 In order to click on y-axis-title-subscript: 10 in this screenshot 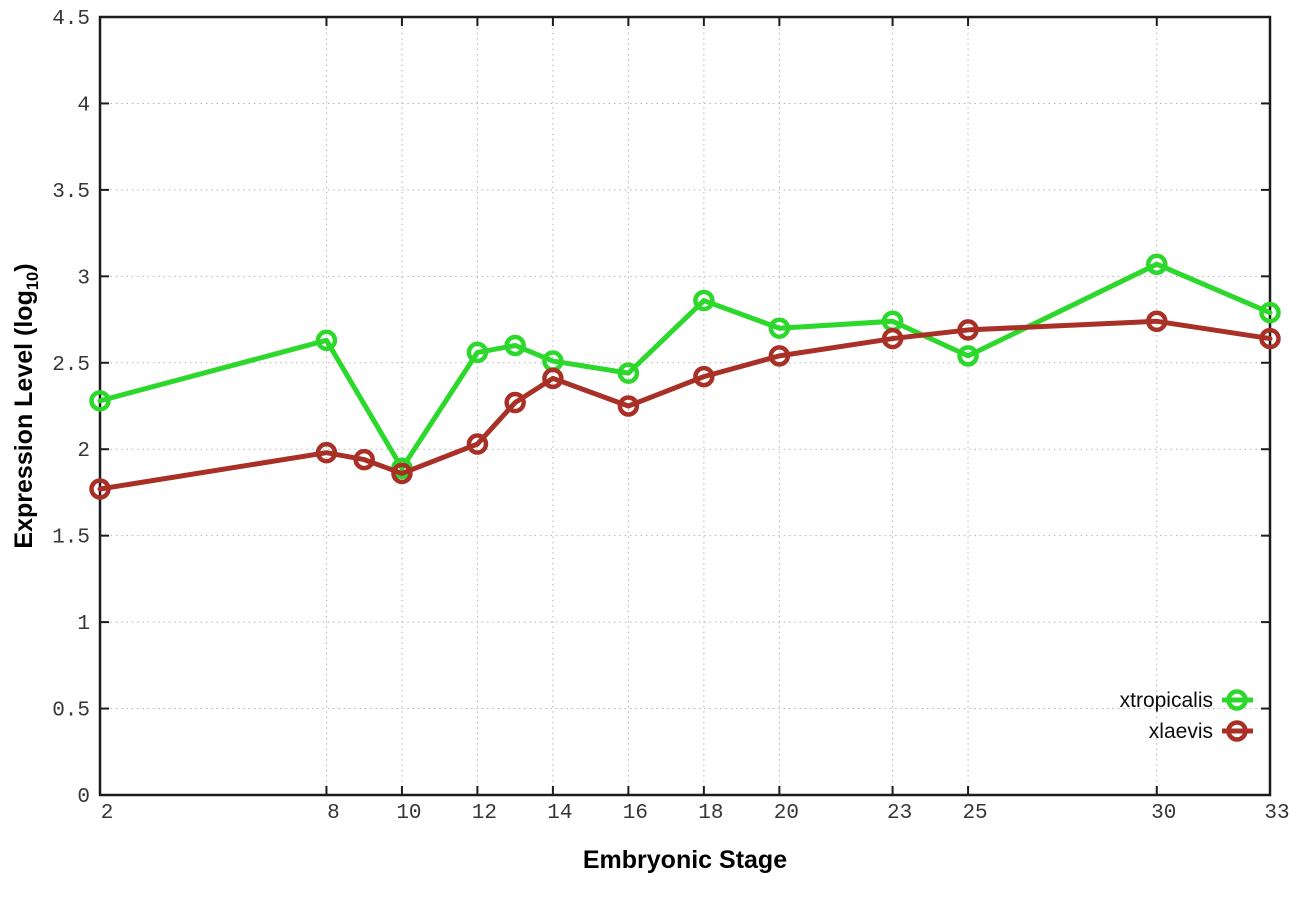, I will do `click(33, 281)`.